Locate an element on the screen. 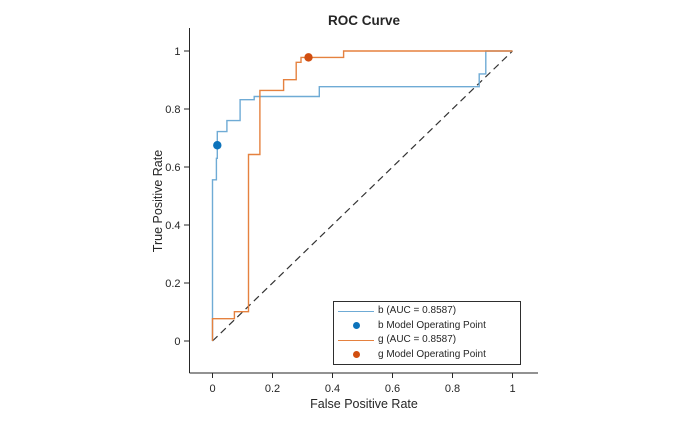  y-tick-label: 0.2 is located at coordinates (172, 284).